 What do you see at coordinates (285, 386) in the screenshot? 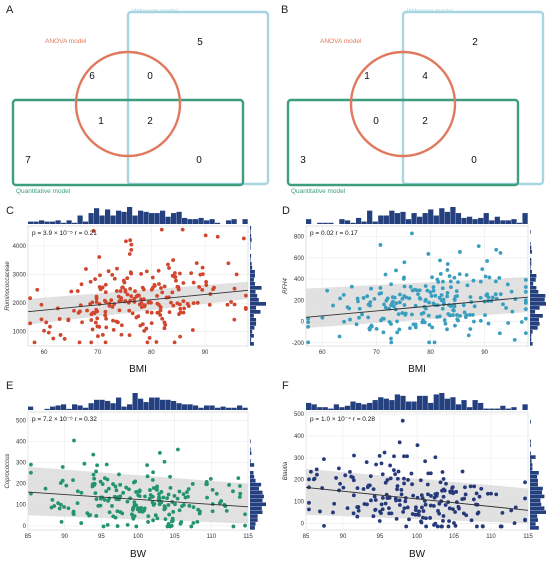
I see `panel-letter: F` at bounding box center [285, 386].